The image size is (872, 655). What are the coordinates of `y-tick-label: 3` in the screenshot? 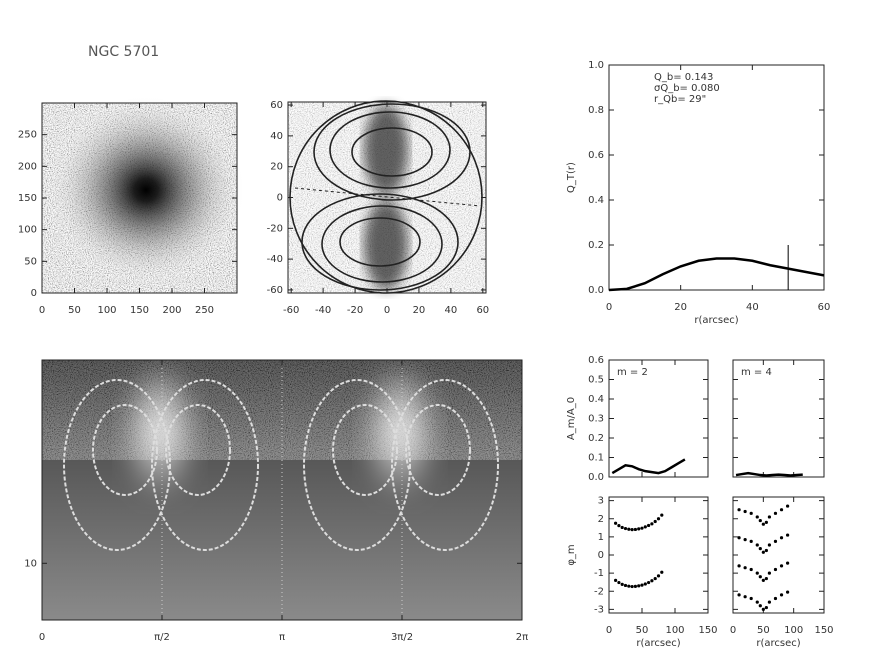 It's located at (601, 501).